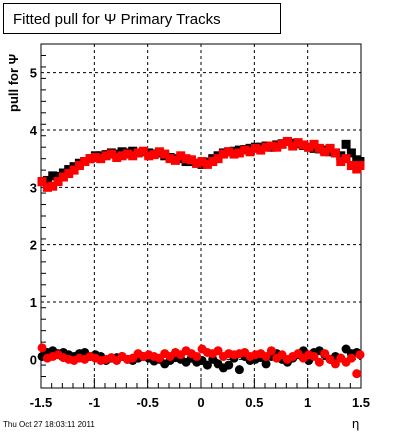  What do you see at coordinates (41, 402) in the screenshot?
I see `x-tick-label: -1.5` at bounding box center [41, 402].